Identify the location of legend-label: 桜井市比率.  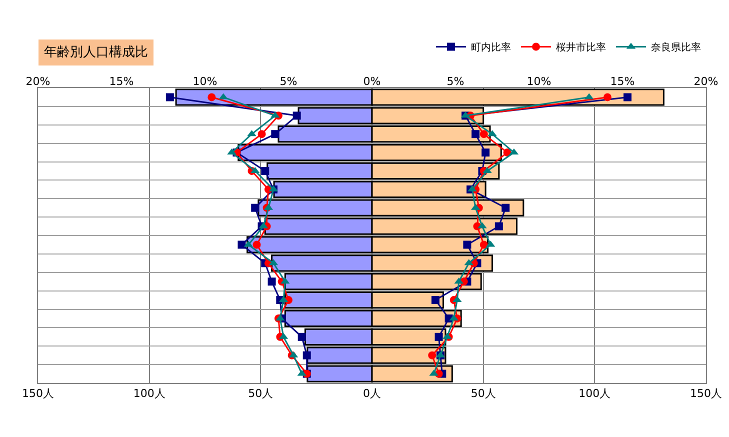
(581, 48).